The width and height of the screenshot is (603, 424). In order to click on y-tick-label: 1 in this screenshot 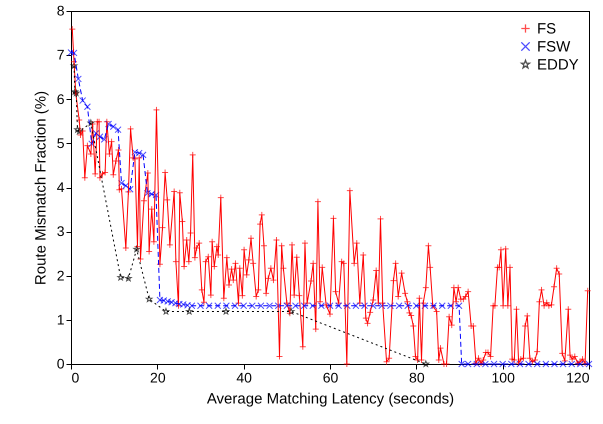, I will do `click(60, 319)`.